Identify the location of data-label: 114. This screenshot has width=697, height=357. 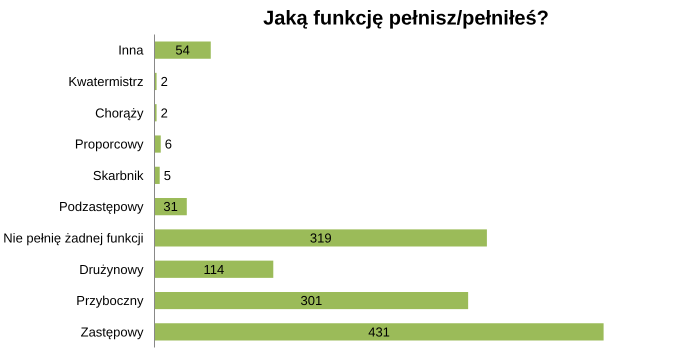
(214, 269).